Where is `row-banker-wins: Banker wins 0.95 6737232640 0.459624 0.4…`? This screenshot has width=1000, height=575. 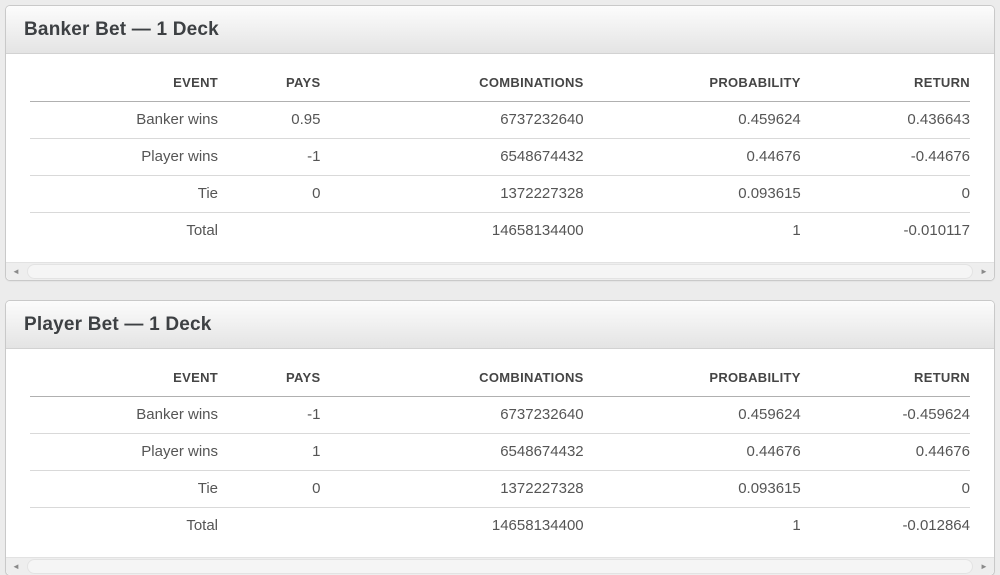 row-banker-wins: Banker wins 0.95 6737232640 0.459624 0.4… is located at coordinates (500, 120).